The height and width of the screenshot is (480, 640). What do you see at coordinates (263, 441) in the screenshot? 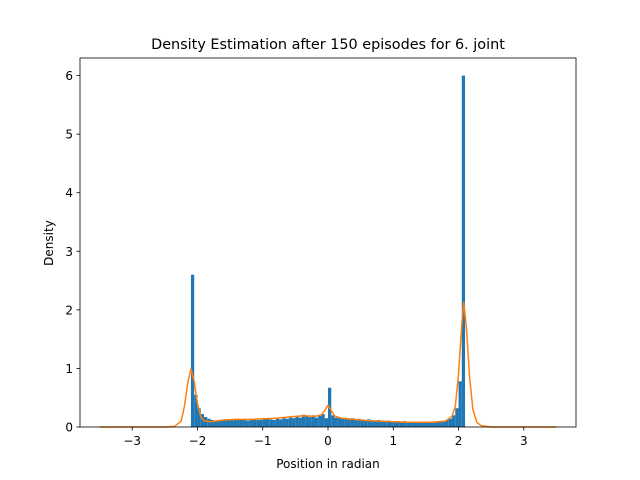
I see `x-tick-label: −1` at bounding box center [263, 441].